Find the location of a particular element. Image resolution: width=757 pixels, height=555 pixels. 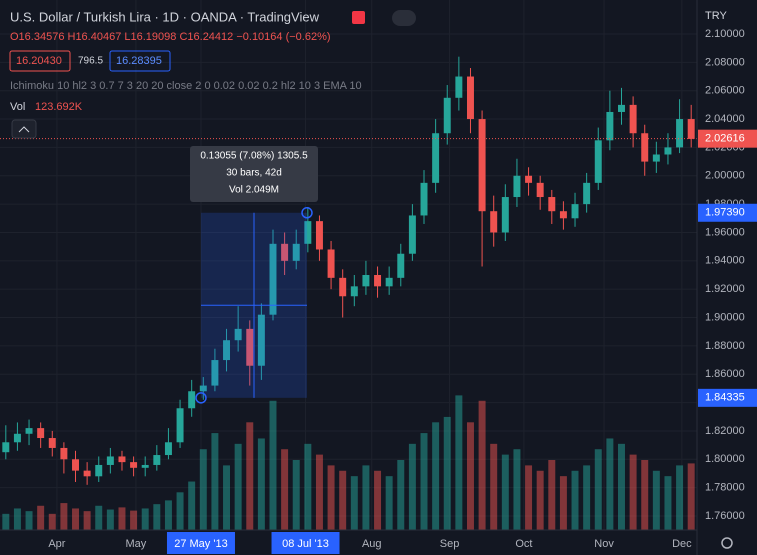

measure-tooltip-line: Vol 2.049M is located at coordinates (254, 190).